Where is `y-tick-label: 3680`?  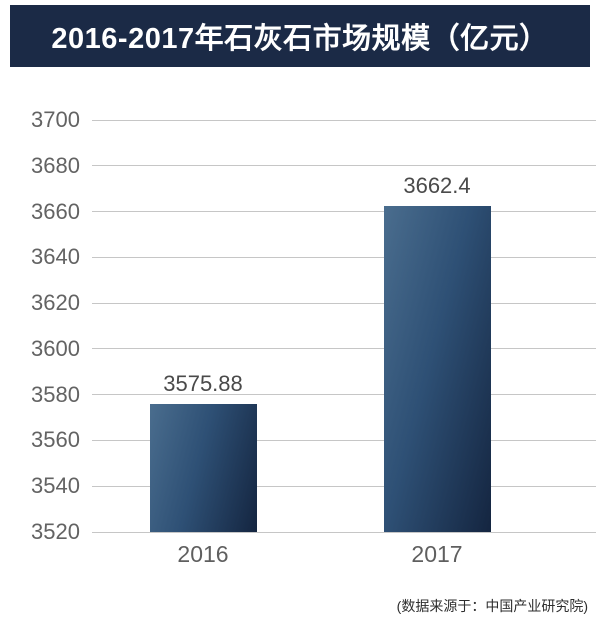
y-tick-label: 3680 is located at coordinates (55, 165).